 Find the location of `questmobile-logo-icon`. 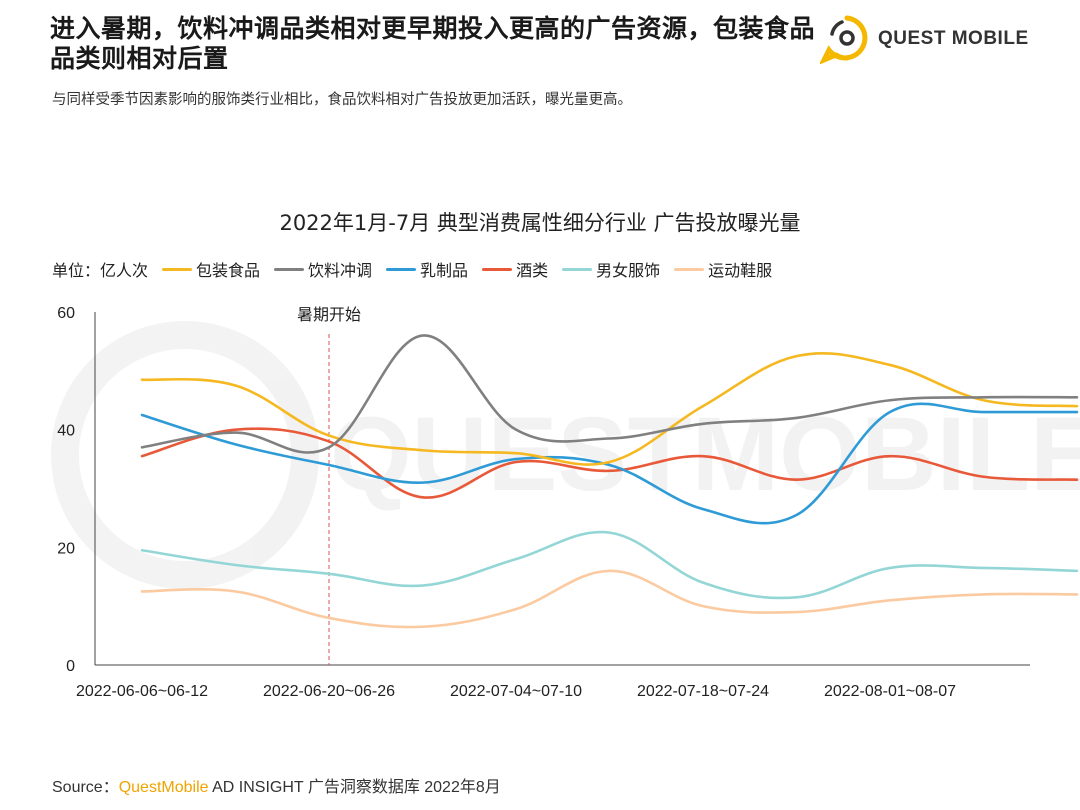

questmobile-logo-icon is located at coordinates (844, 39).